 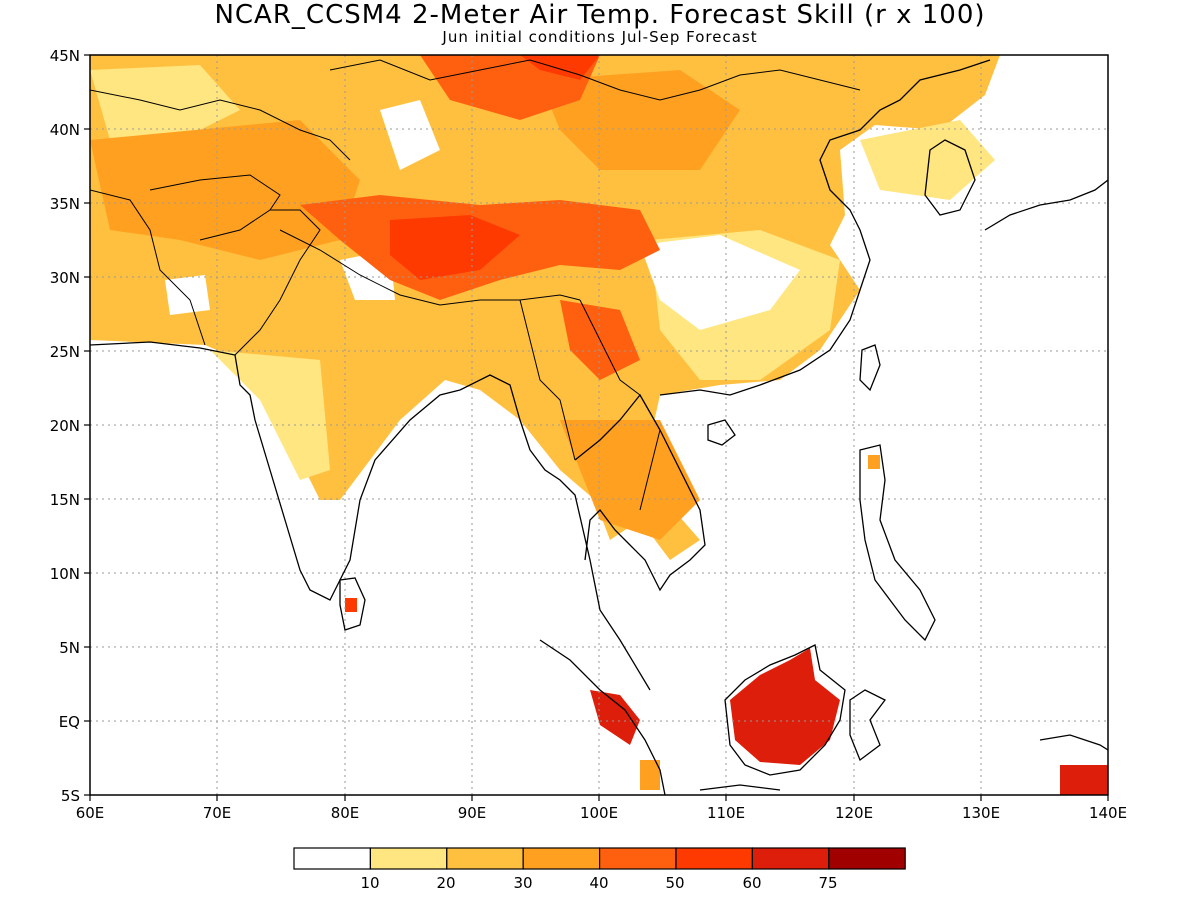 What do you see at coordinates (65, 500) in the screenshot?
I see `lat-label: 15N` at bounding box center [65, 500].